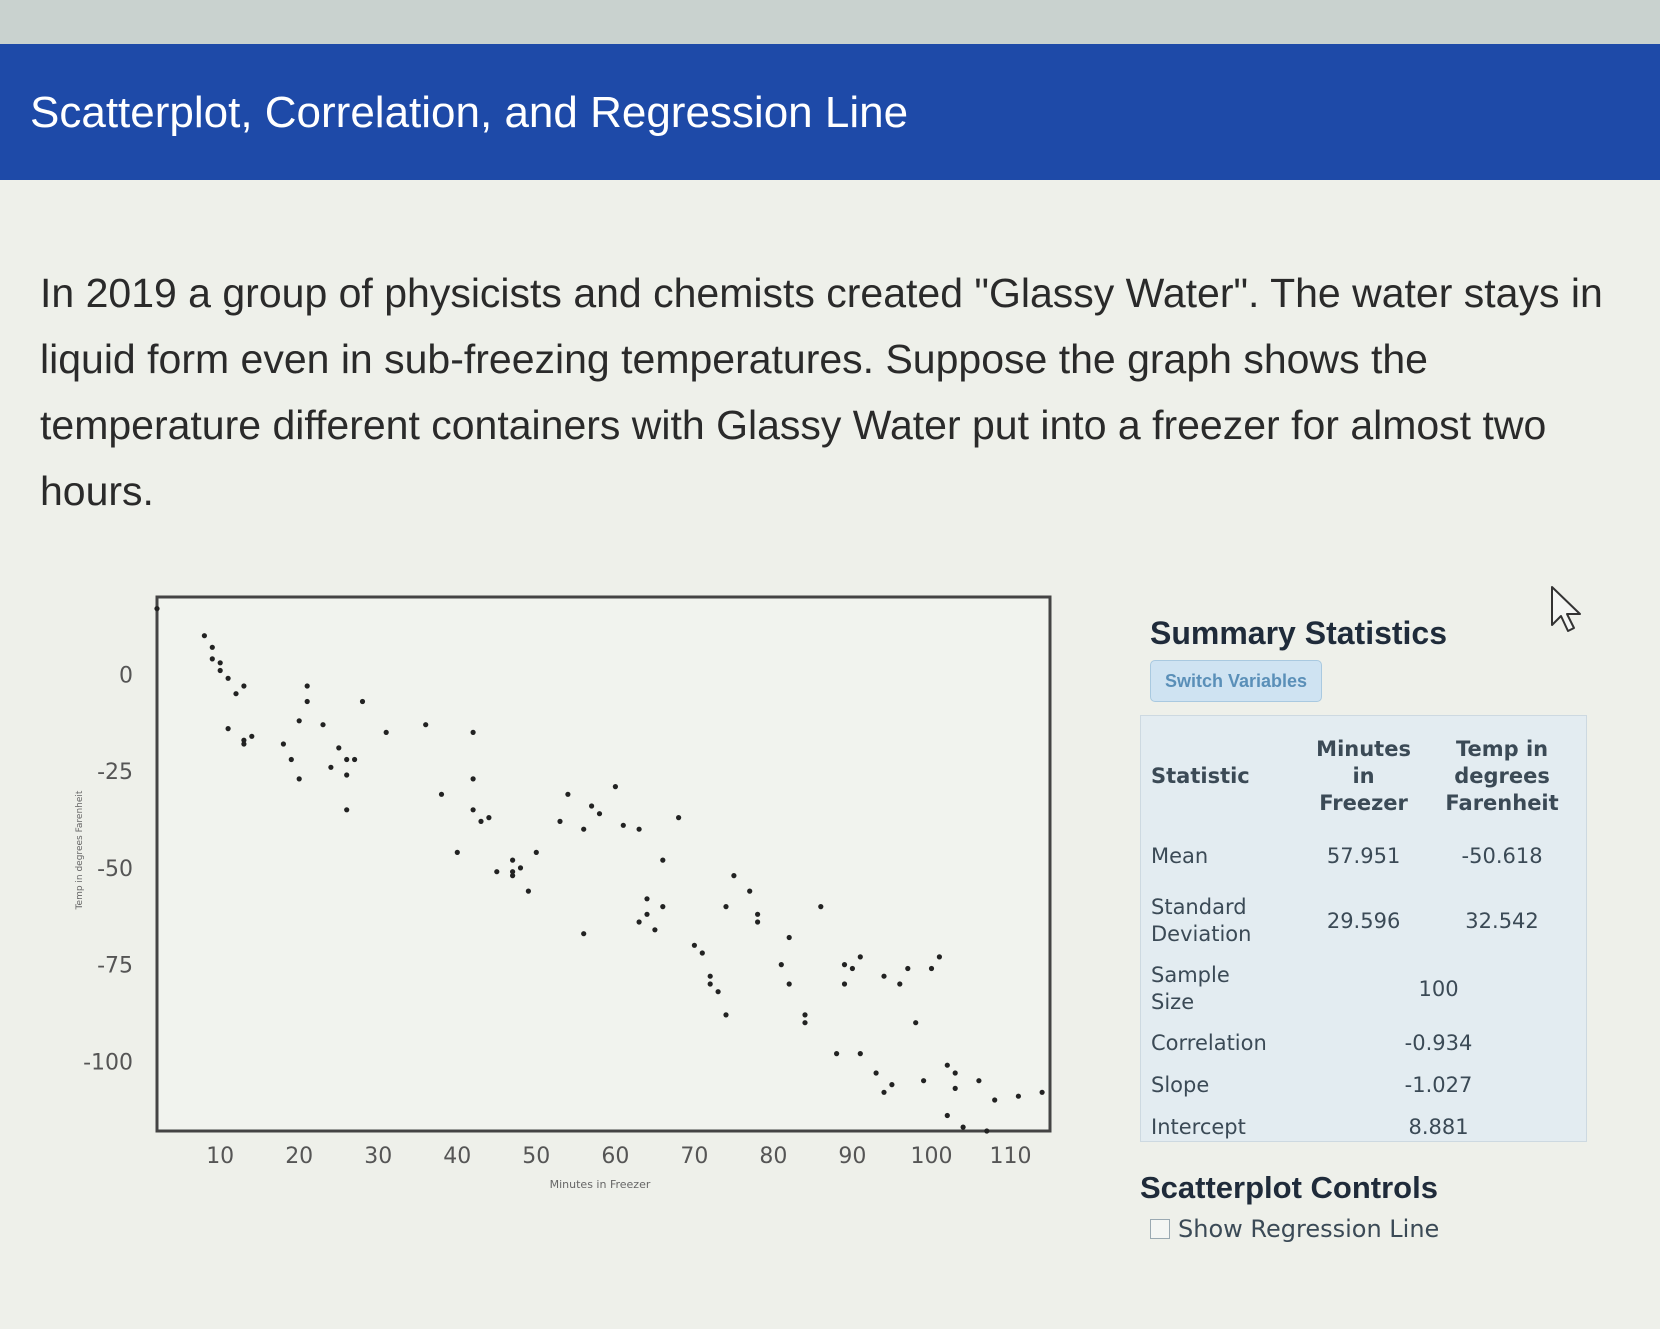 This screenshot has width=1660, height=1329. What do you see at coordinates (830, 22) in the screenshot?
I see `browser-top-strip` at bounding box center [830, 22].